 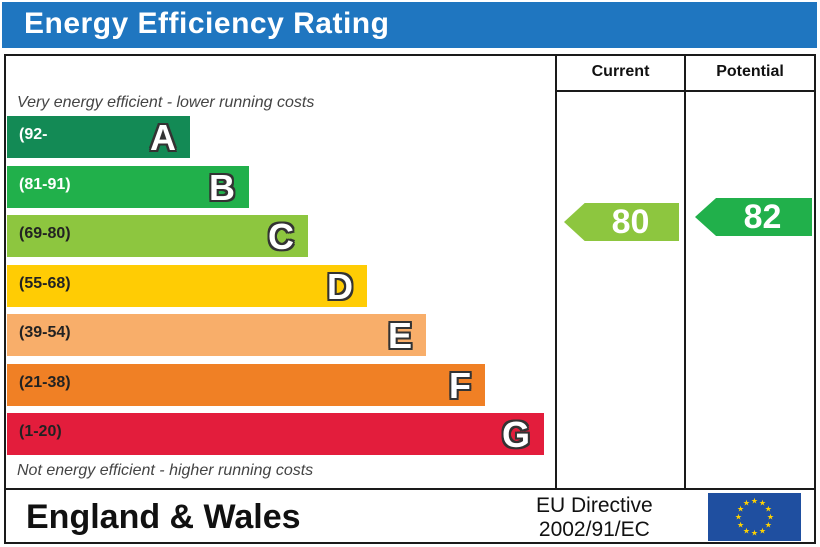 I want to click on band-f-range: (21-38), so click(x=45, y=382).